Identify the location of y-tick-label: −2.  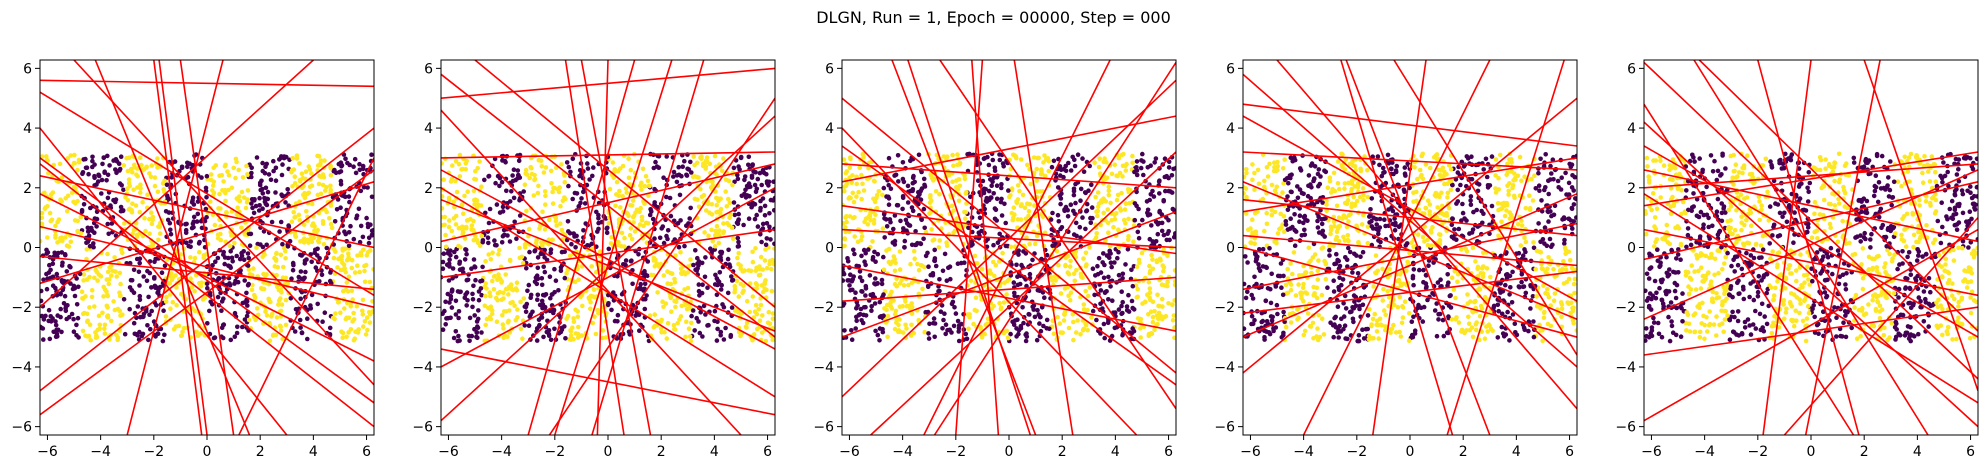
(422, 308).